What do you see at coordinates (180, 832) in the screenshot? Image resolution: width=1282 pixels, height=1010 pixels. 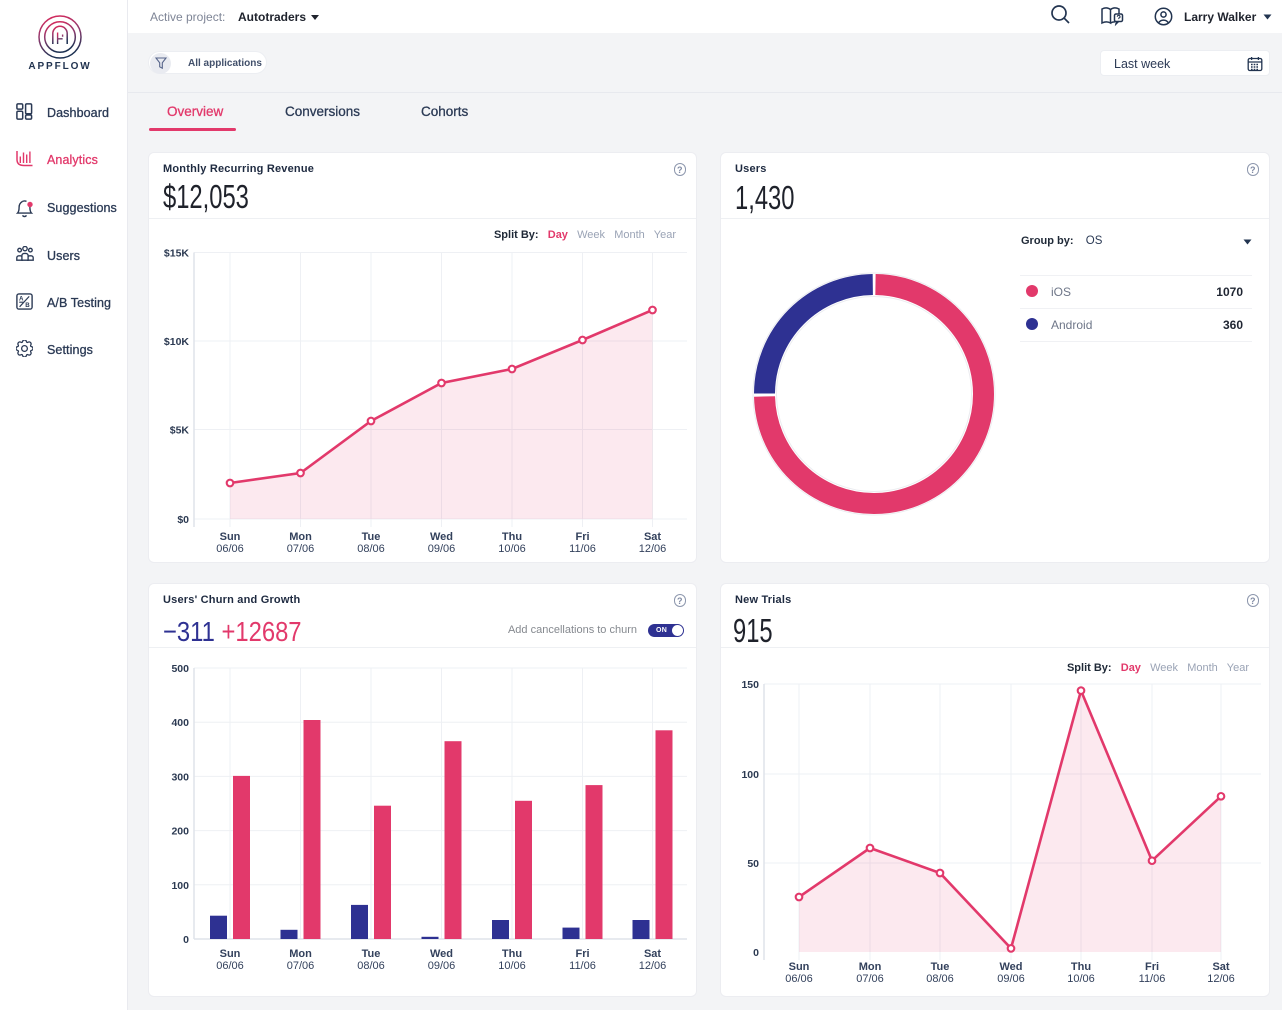 I see `svg-text: 200` at bounding box center [180, 832].